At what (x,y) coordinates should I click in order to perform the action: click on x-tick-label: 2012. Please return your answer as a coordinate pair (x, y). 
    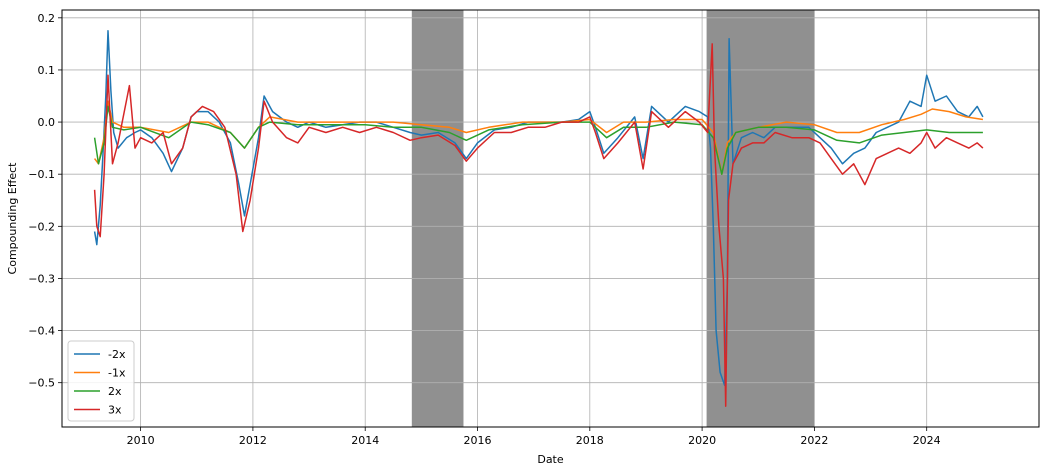
    Looking at the image, I should click on (253, 440).